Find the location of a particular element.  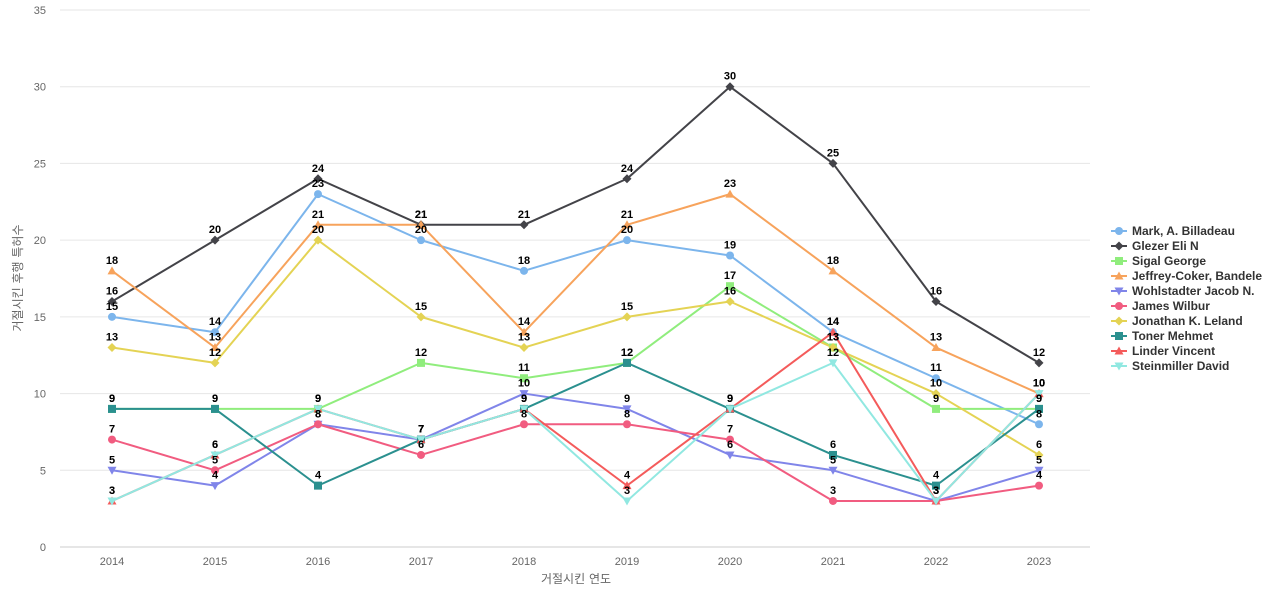

legend-item: Sigal George is located at coordinates (1158, 261).